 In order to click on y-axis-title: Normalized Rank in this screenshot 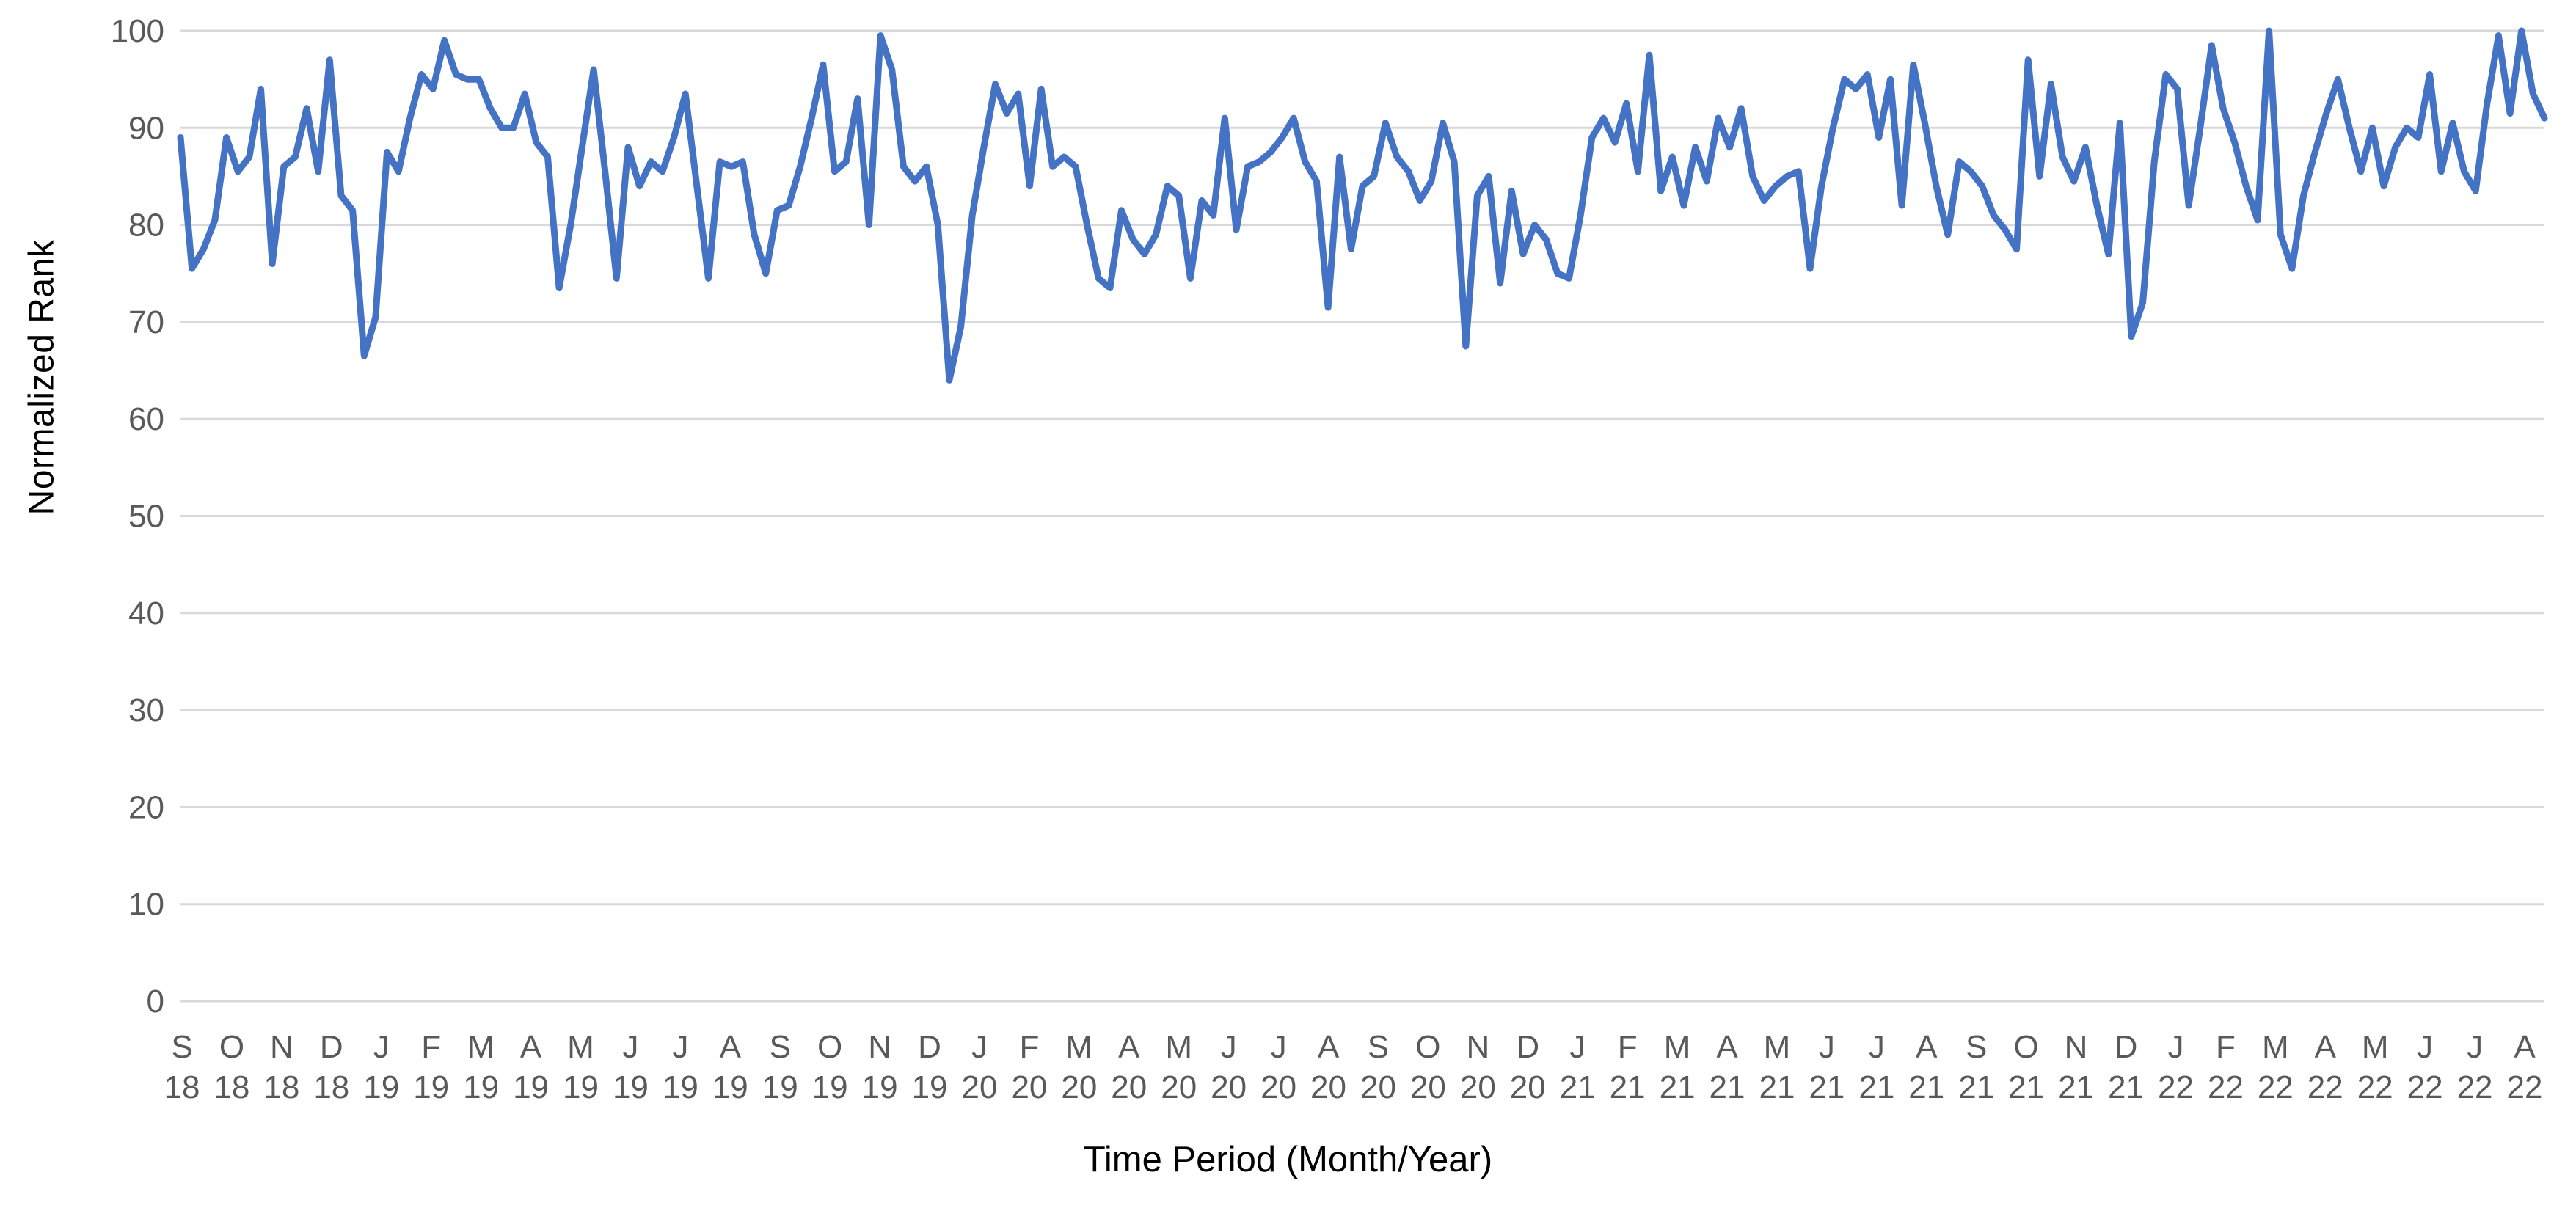, I will do `click(42, 377)`.